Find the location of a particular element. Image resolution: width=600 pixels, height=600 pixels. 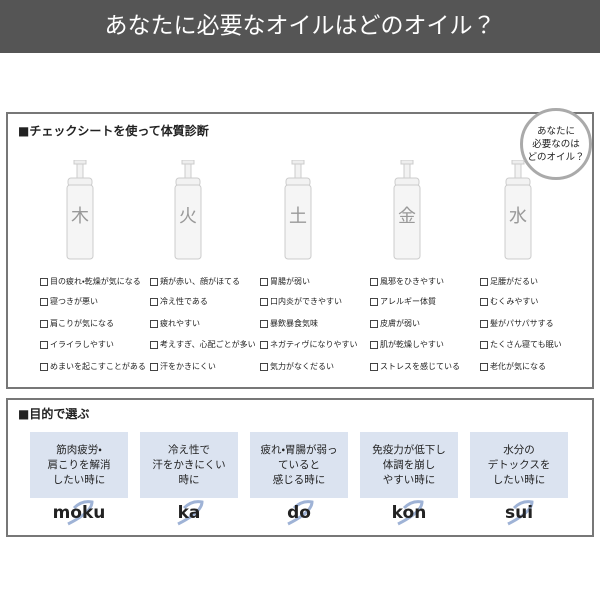

card-line: 肩こりを解消 is located at coordinates (79, 464).